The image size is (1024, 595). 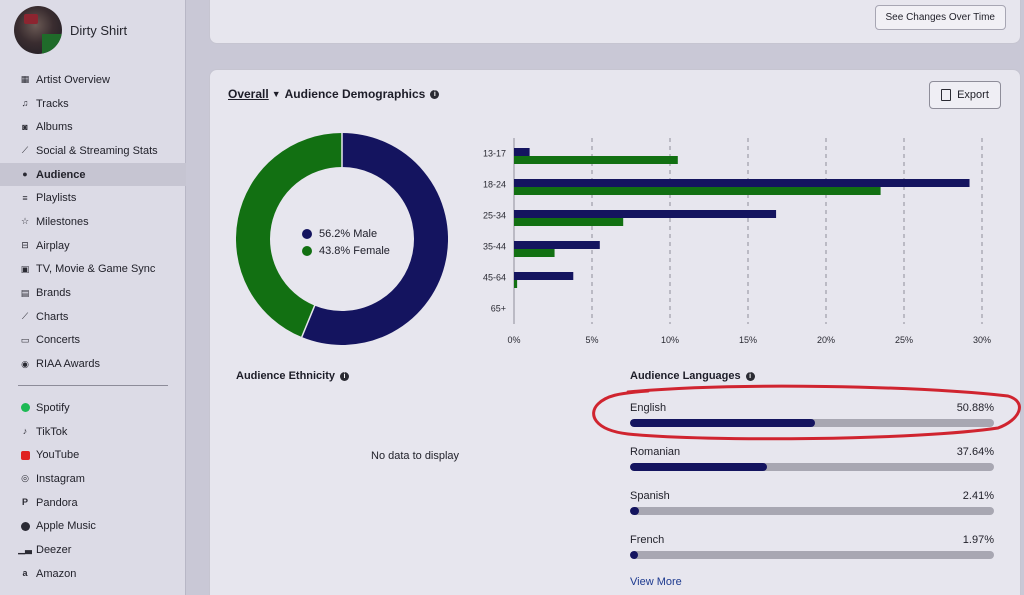 I want to click on sidebar-item-tracks: ♫ Tracks, so click(x=93, y=104).